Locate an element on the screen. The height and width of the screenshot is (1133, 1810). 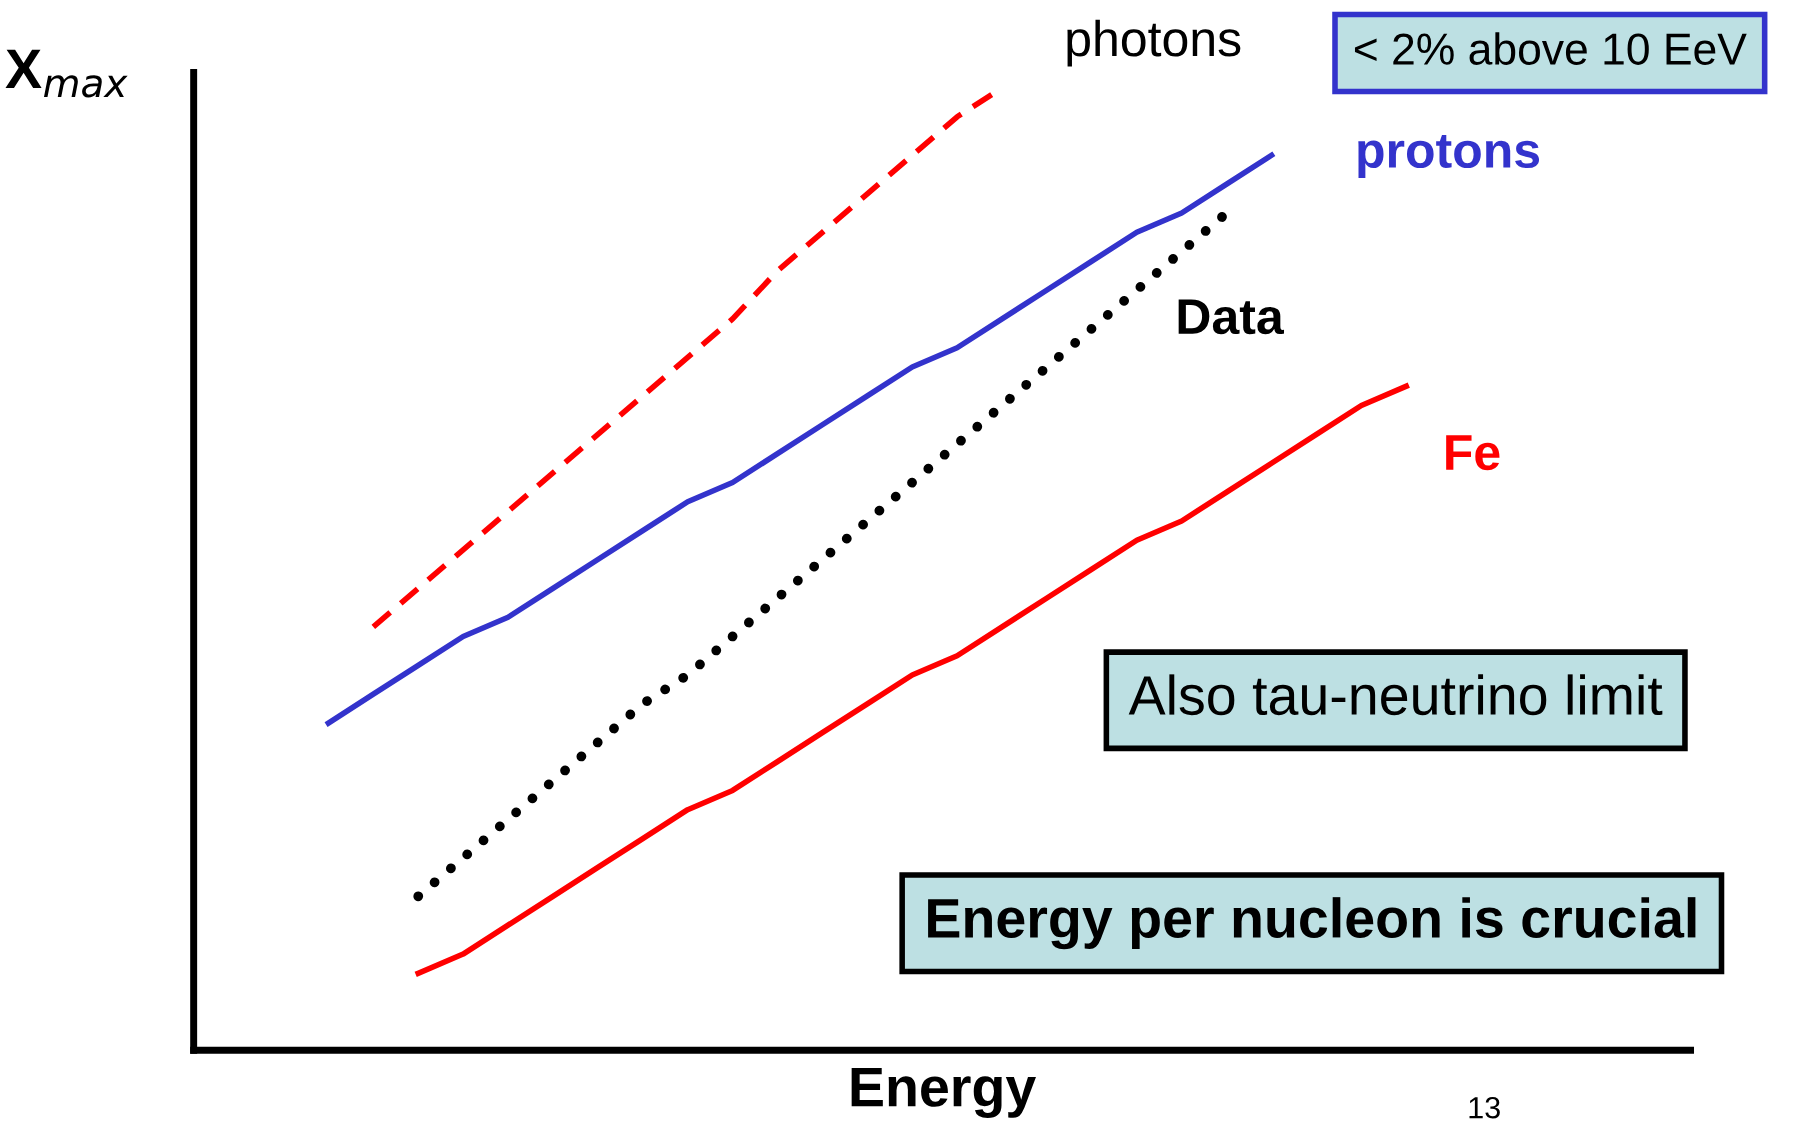
annotation: Energy per nucleon is crucial is located at coordinates (1312, 923).